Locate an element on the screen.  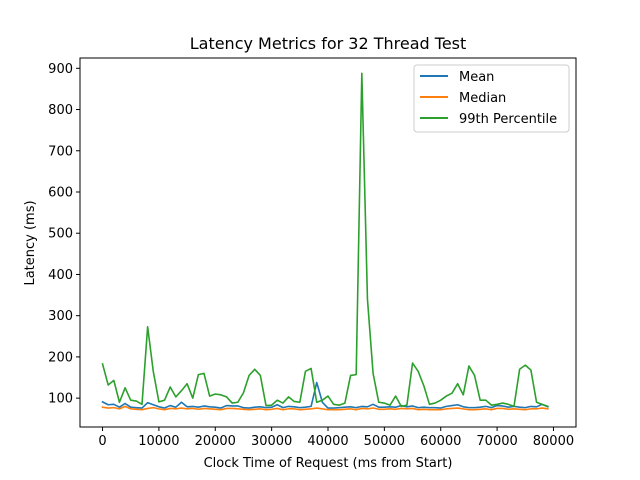
legend-label-median: Median is located at coordinates (482, 98).